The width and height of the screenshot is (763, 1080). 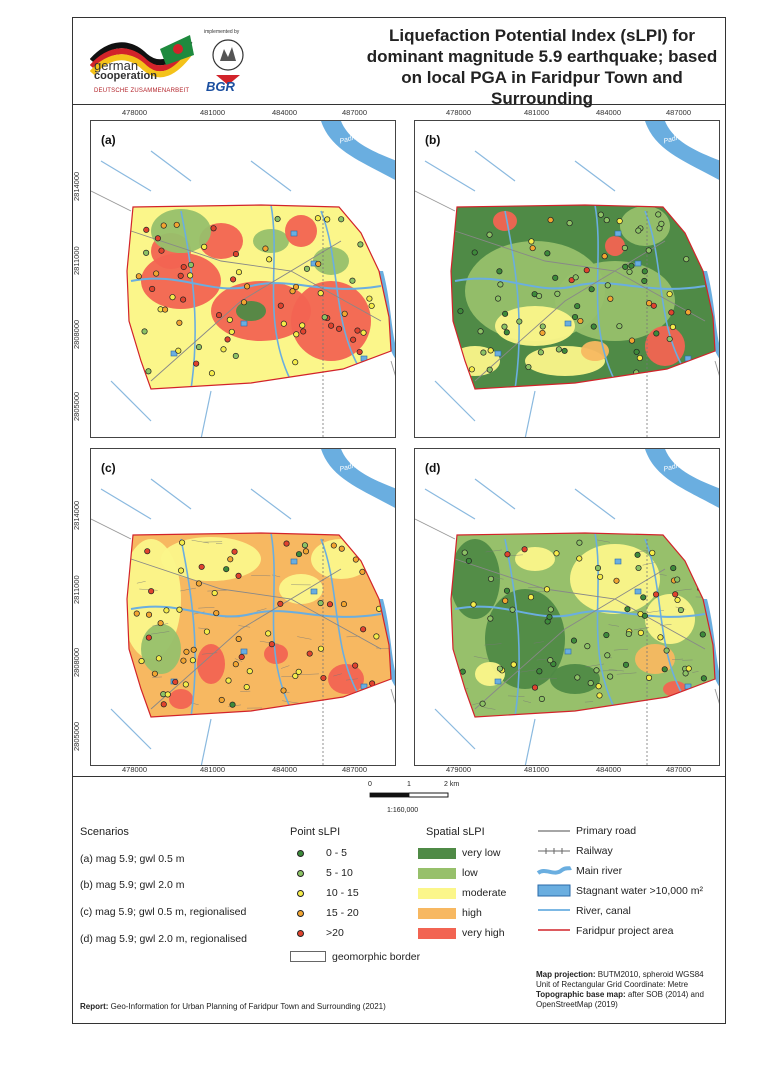 What do you see at coordinates (594, 851) in the screenshot?
I see `railway-label: Railway` at bounding box center [594, 851].